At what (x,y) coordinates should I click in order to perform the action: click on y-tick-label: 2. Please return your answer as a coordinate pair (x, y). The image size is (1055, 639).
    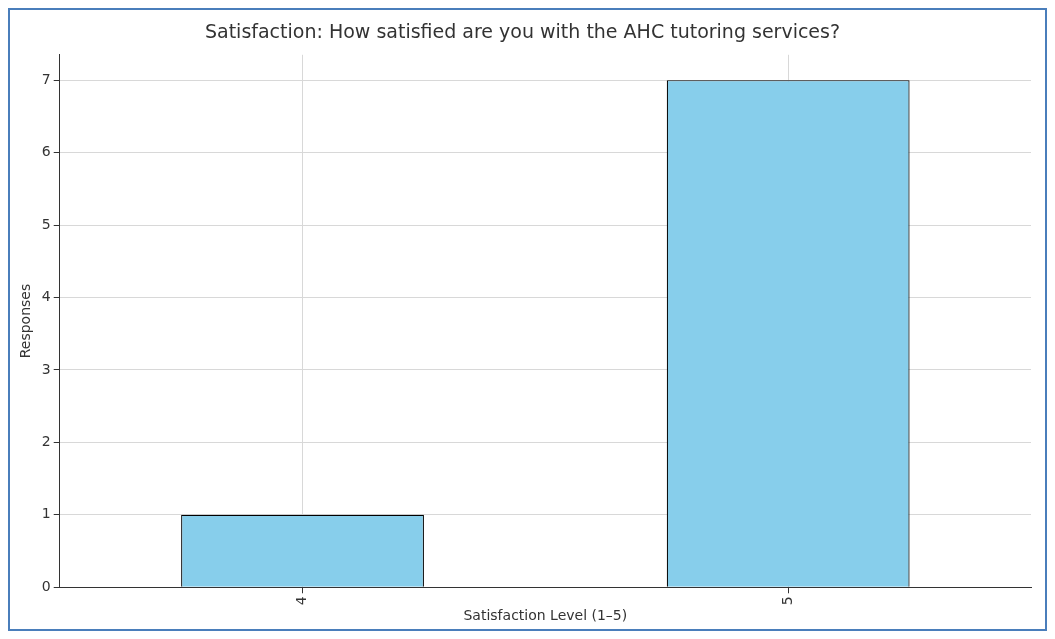
    Looking at the image, I should click on (46, 441).